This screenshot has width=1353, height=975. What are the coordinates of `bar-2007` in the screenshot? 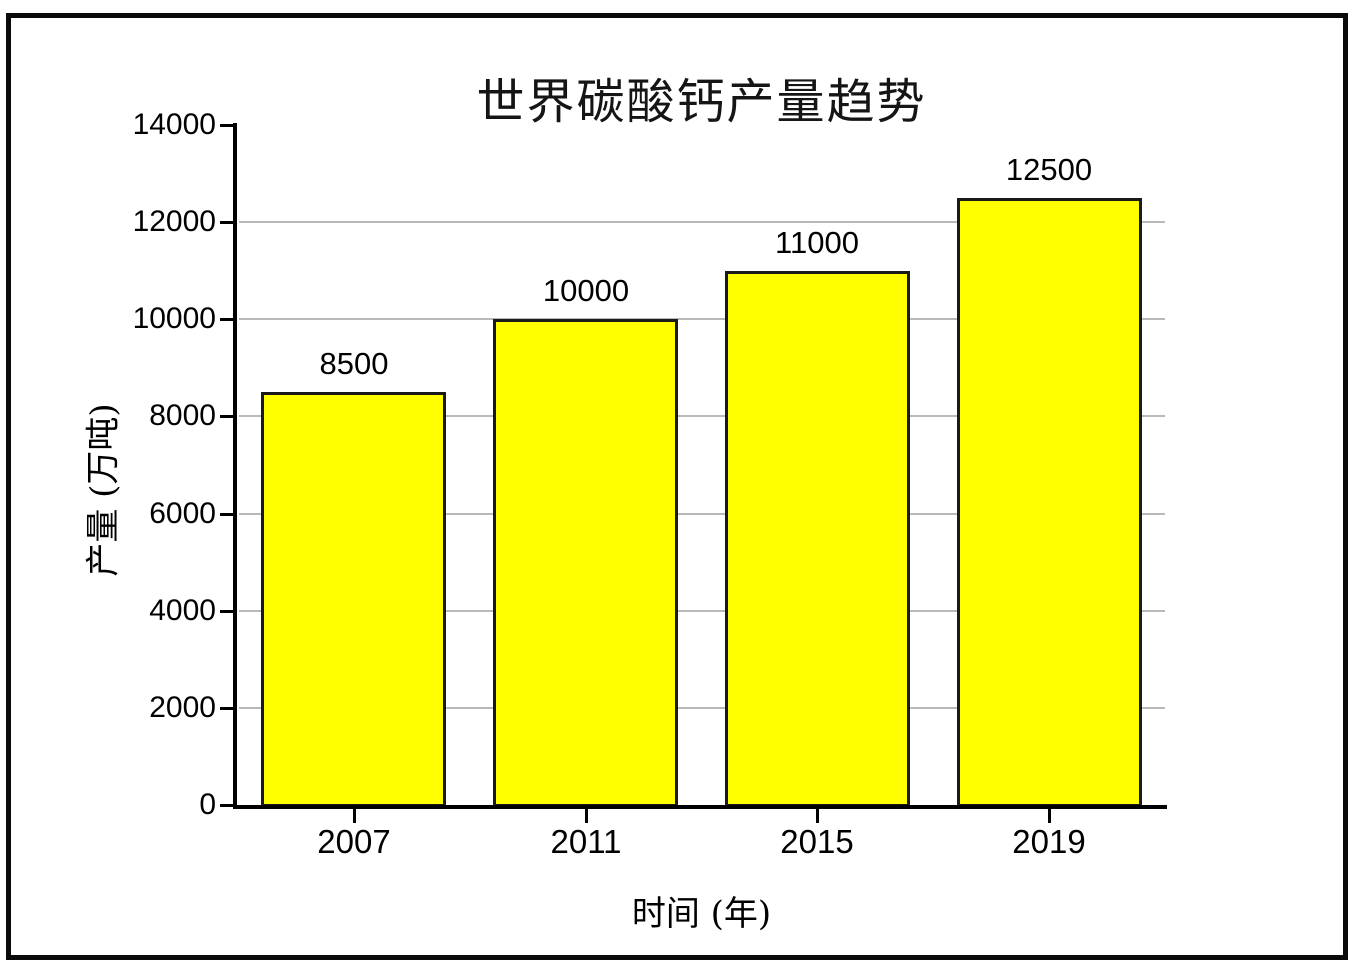 It's located at (353, 599).